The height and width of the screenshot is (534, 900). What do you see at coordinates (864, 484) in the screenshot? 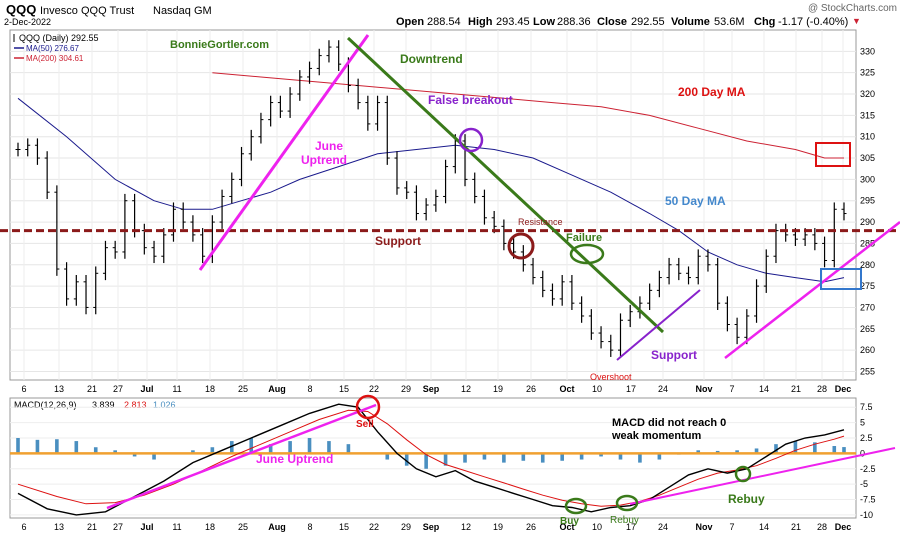
I see `macd-y-tick-label: -5` at bounding box center [864, 484].